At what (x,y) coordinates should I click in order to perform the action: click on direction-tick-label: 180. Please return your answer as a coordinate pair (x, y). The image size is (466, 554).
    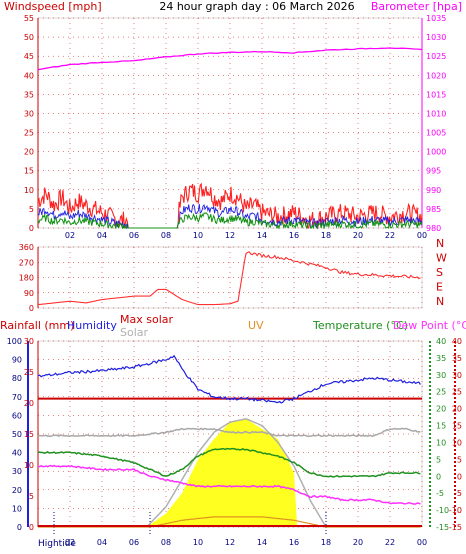
    Looking at the image, I should click on (26, 278).